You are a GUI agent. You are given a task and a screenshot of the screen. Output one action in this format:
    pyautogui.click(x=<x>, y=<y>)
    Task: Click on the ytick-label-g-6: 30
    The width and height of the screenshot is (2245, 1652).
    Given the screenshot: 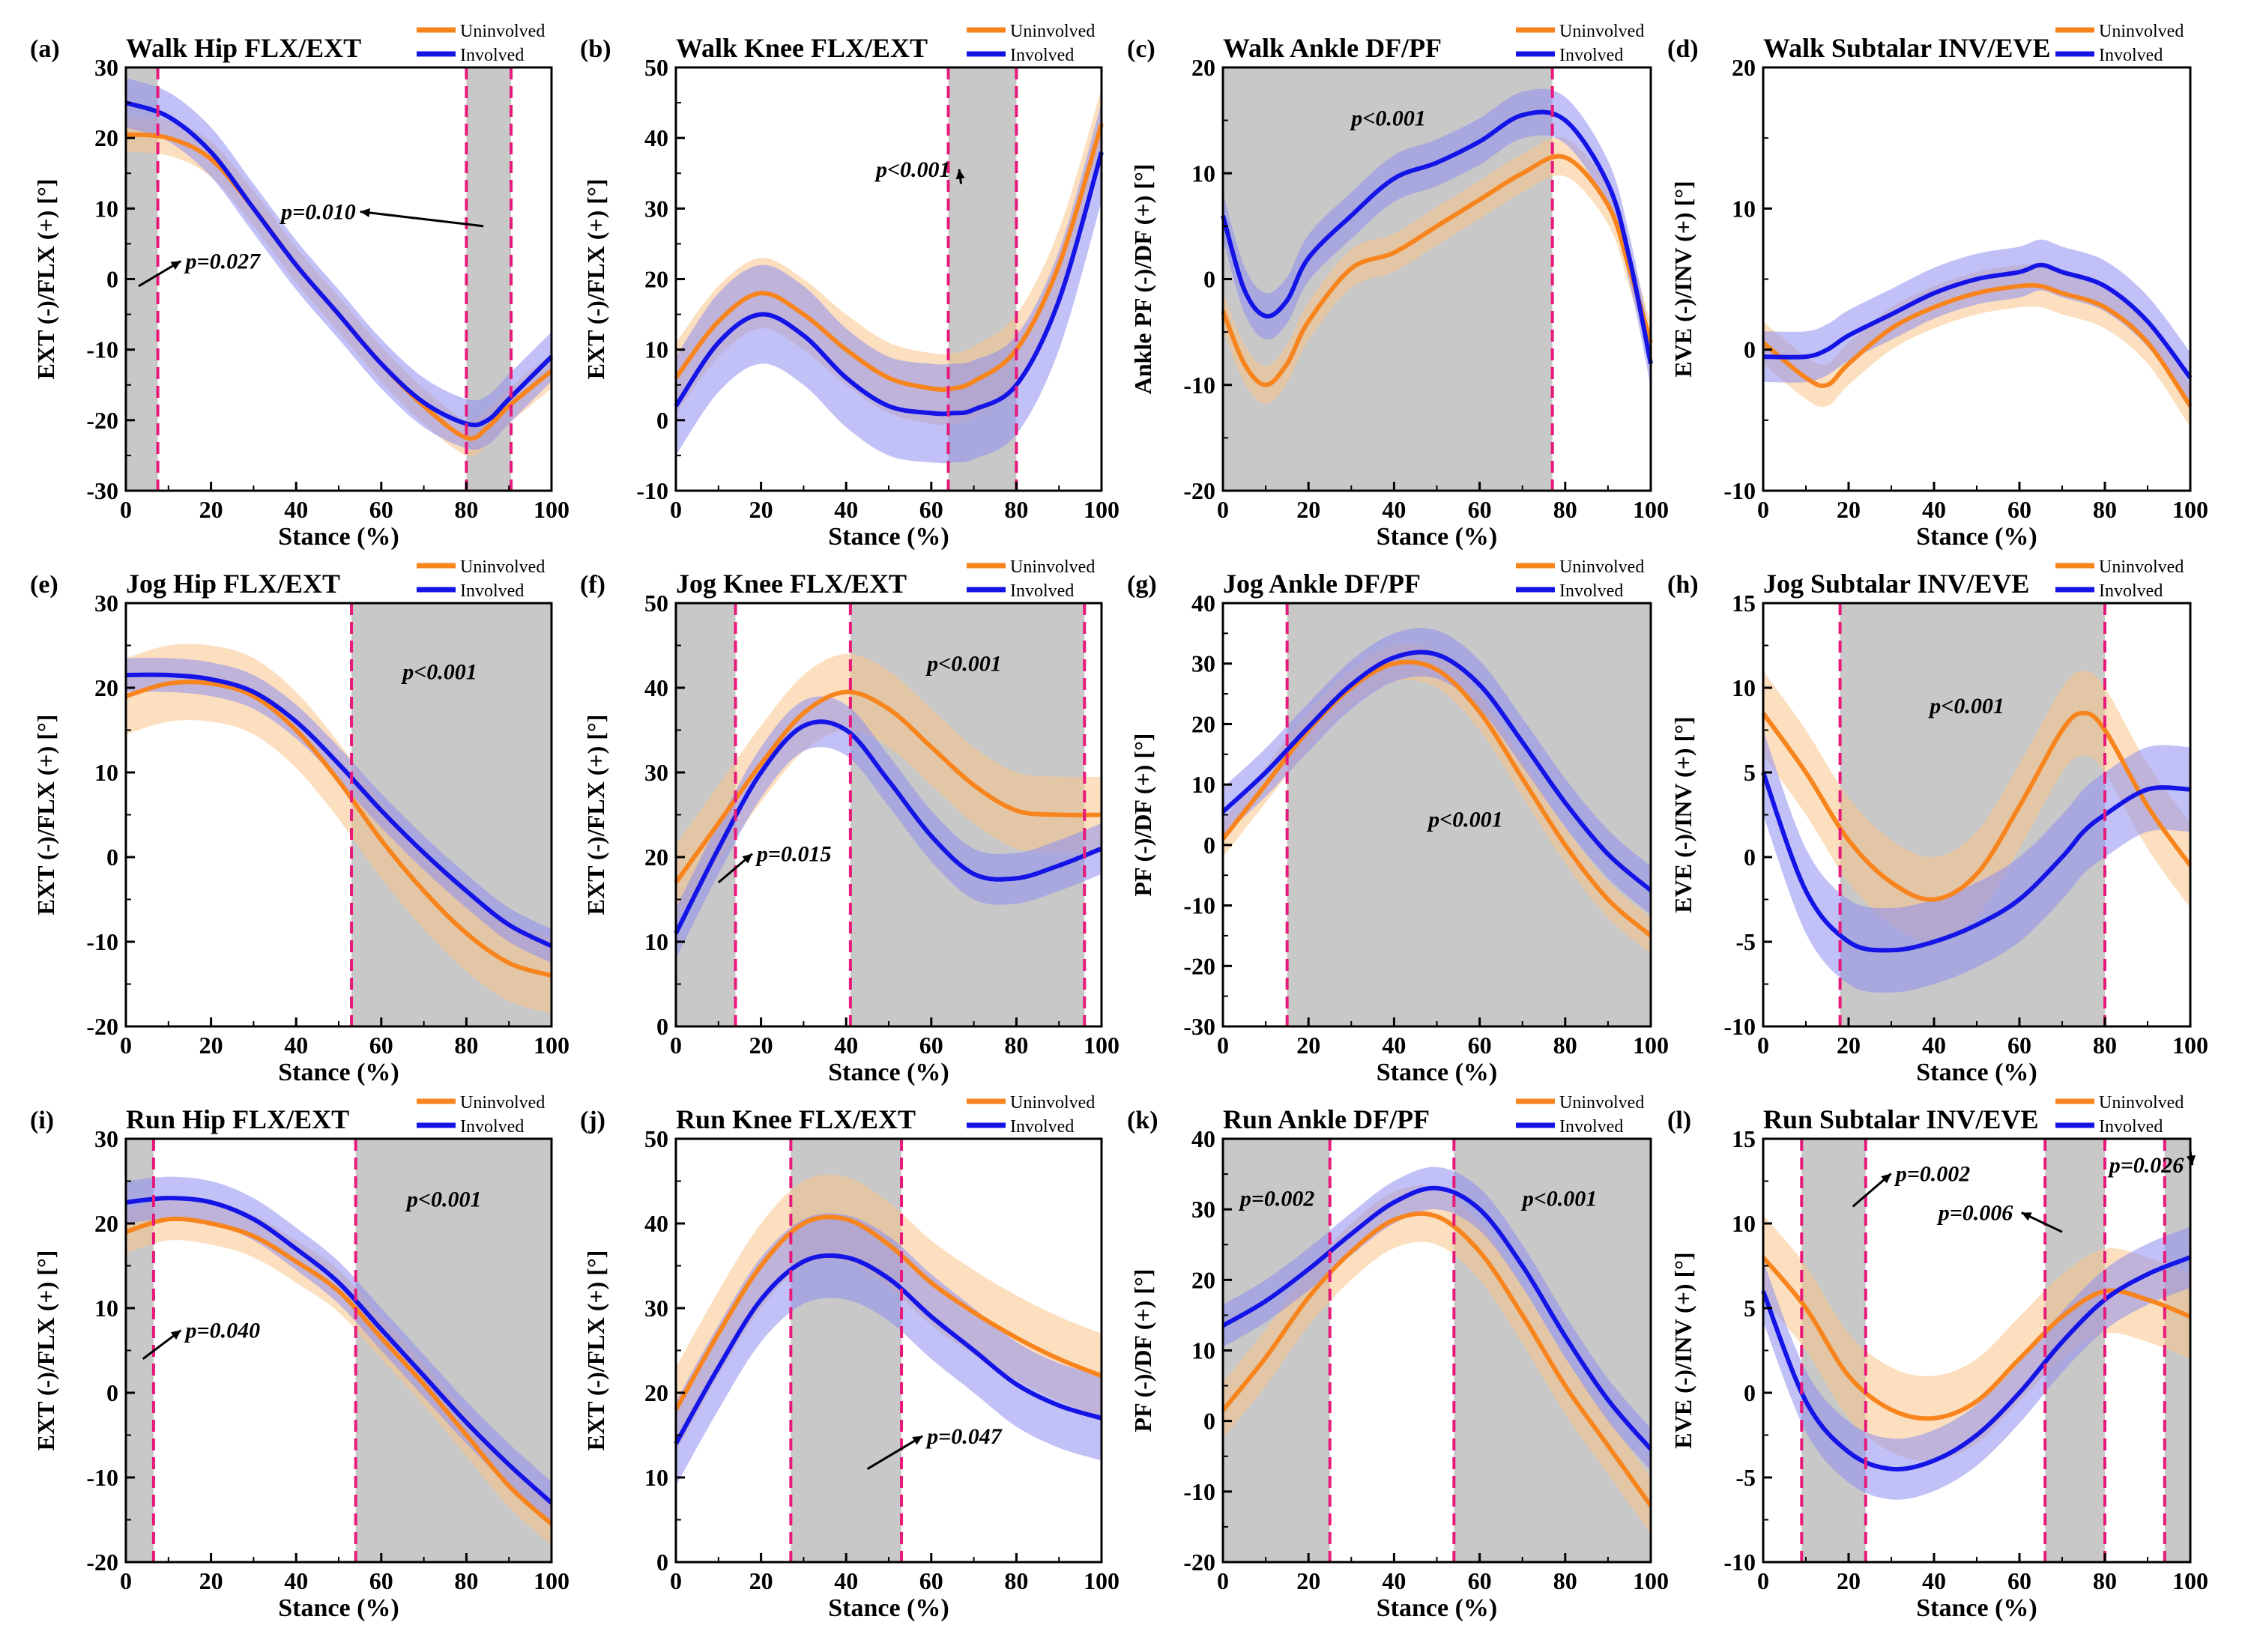 What is the action you would take?
    pyautogui.click(x=1203, y=663)
    